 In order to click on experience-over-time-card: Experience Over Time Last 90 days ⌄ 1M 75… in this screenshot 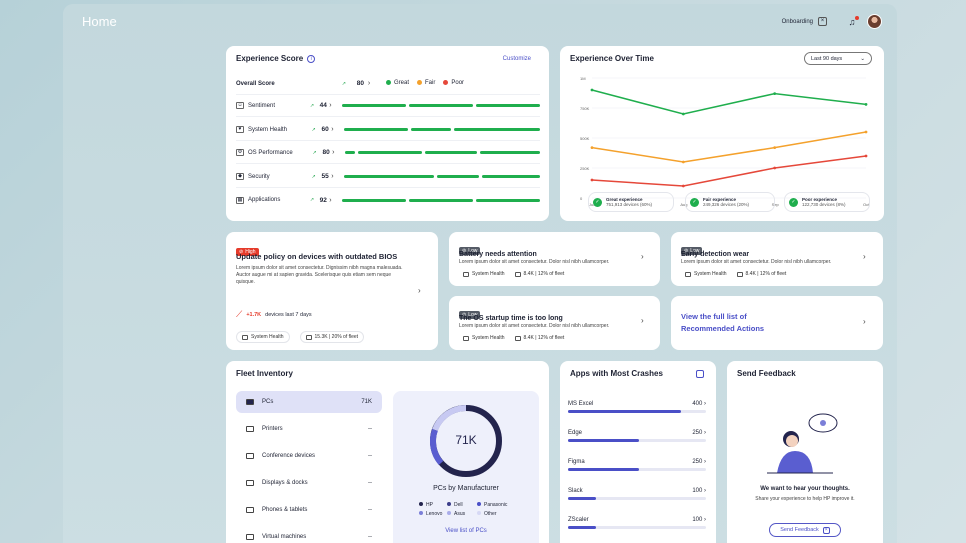, I will do `click(722, 133)`.